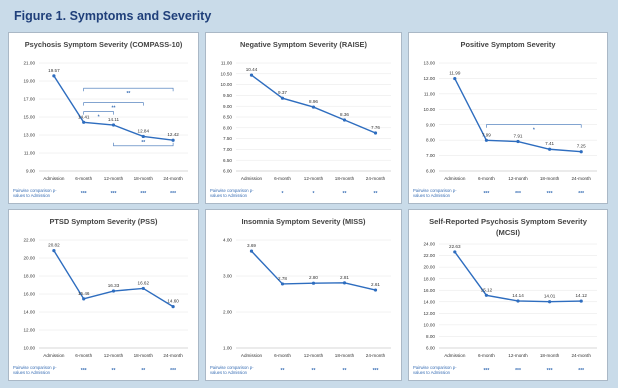 The image size is (618, 388). I want to click on data-label: 2.61, so click(375, 284).